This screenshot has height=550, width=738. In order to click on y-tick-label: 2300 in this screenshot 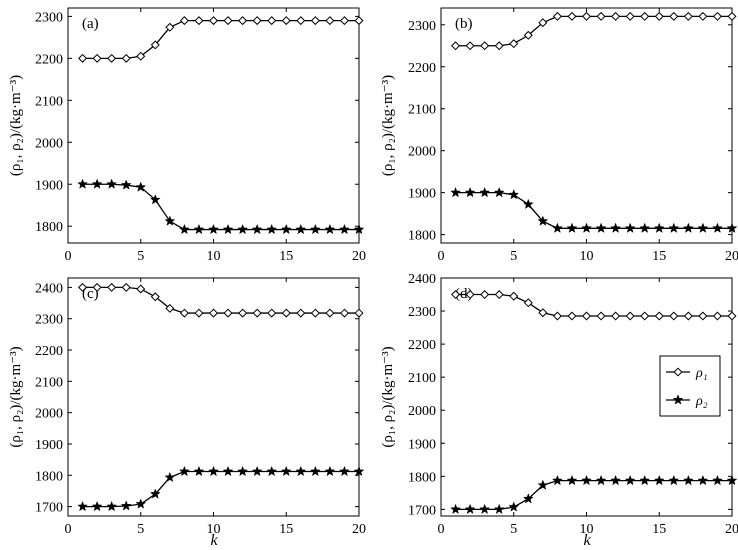, I will do `click(422, 312)`.